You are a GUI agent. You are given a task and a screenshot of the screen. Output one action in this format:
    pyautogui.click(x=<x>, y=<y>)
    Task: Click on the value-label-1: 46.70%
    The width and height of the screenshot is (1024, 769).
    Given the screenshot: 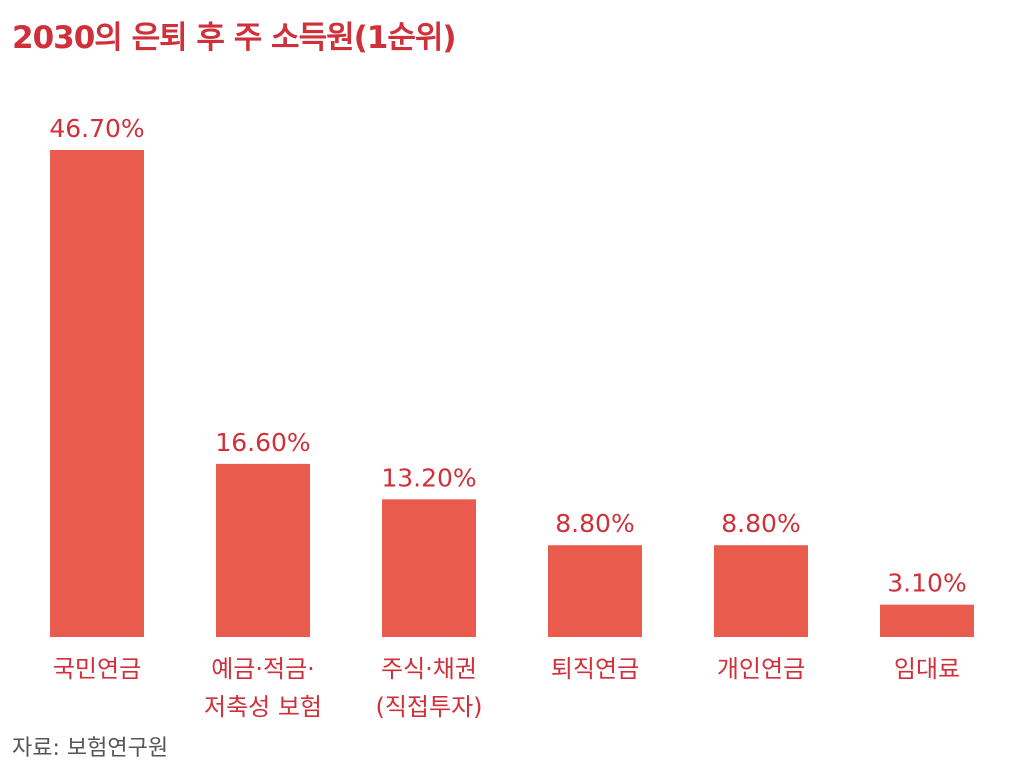 What is the action you would take?
    pyautogui.click(x=96, y=128)
    